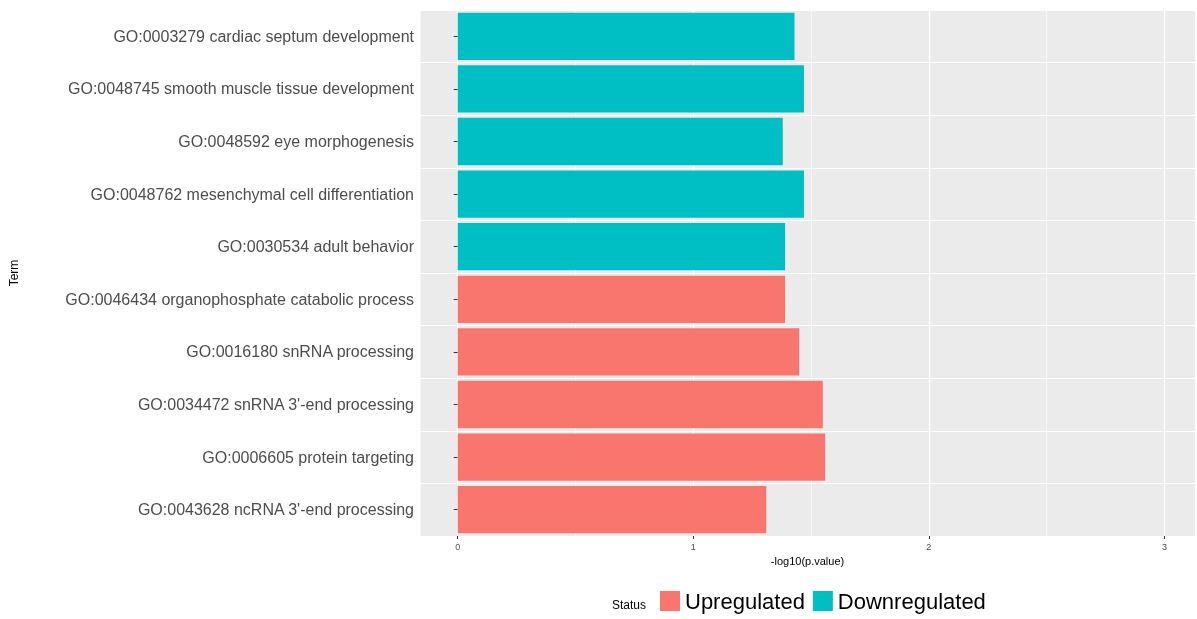 This screenshot has height=619, width=1197. I want to click on x-axis-title: -log10(p.value), so click(807, 561).